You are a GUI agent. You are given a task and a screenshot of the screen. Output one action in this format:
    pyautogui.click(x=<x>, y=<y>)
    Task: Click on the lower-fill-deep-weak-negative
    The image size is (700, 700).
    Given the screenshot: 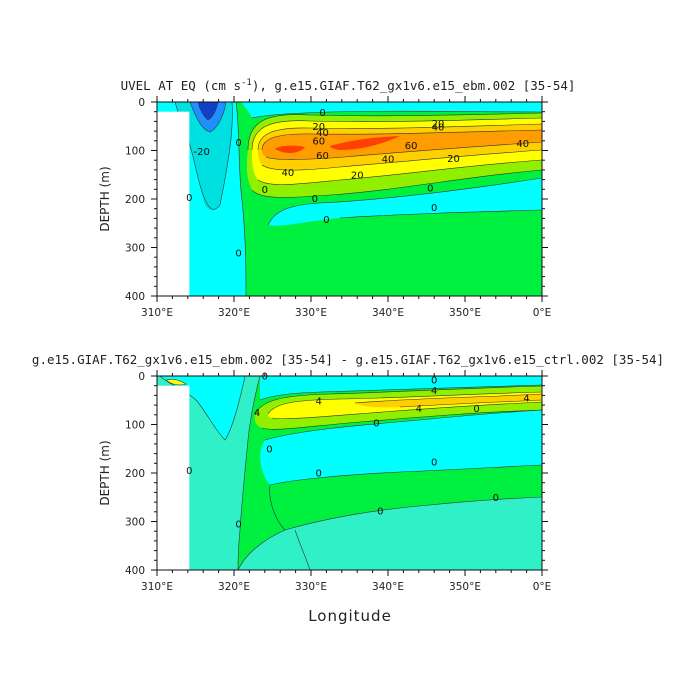 What is the action you would take?
    pyautogui.click(x=390, y=533)
    